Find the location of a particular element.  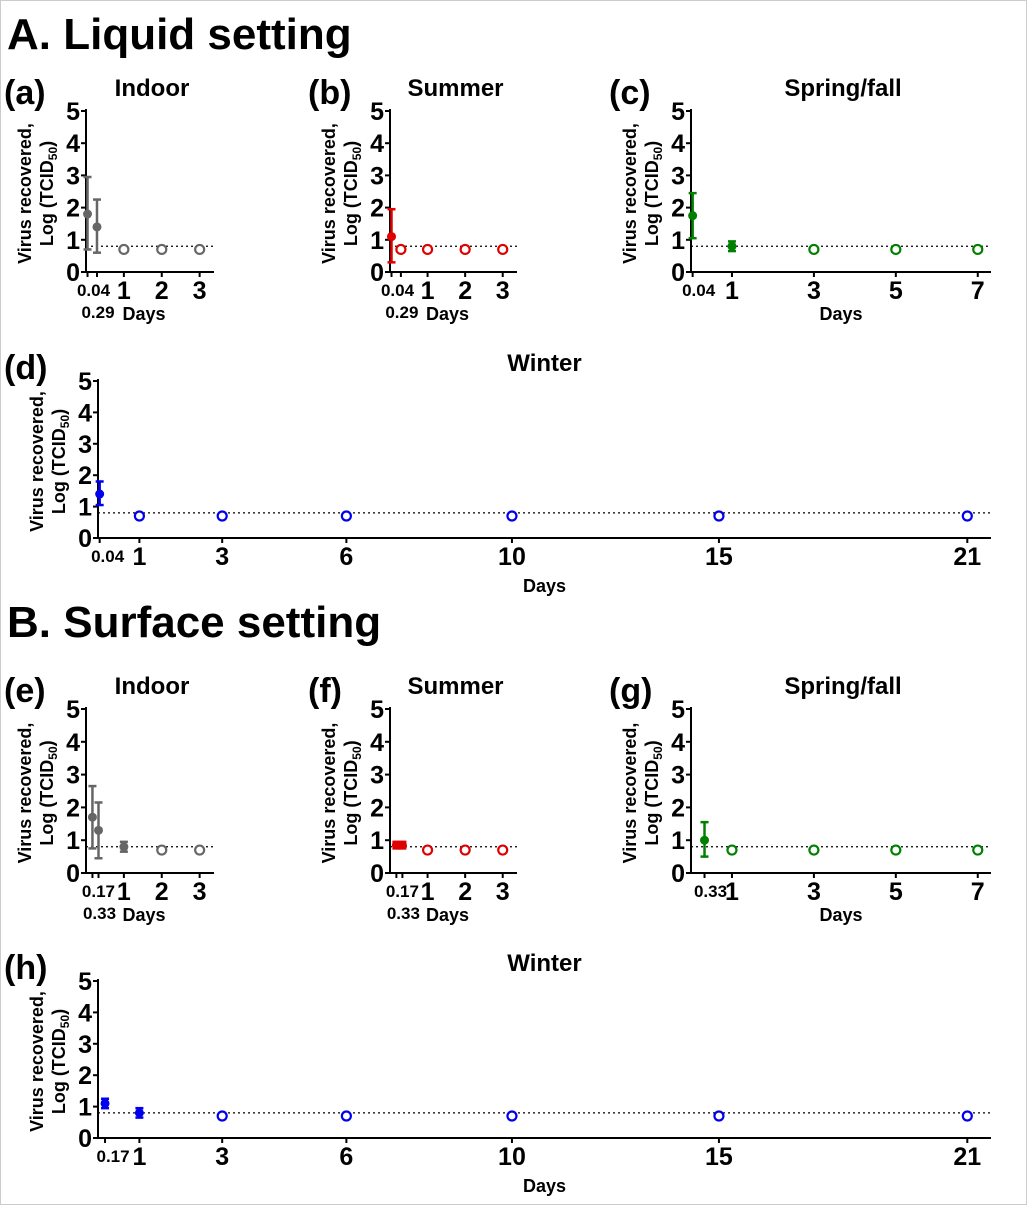

x-tick-label: 21 is located at coordinates (967, 1157).